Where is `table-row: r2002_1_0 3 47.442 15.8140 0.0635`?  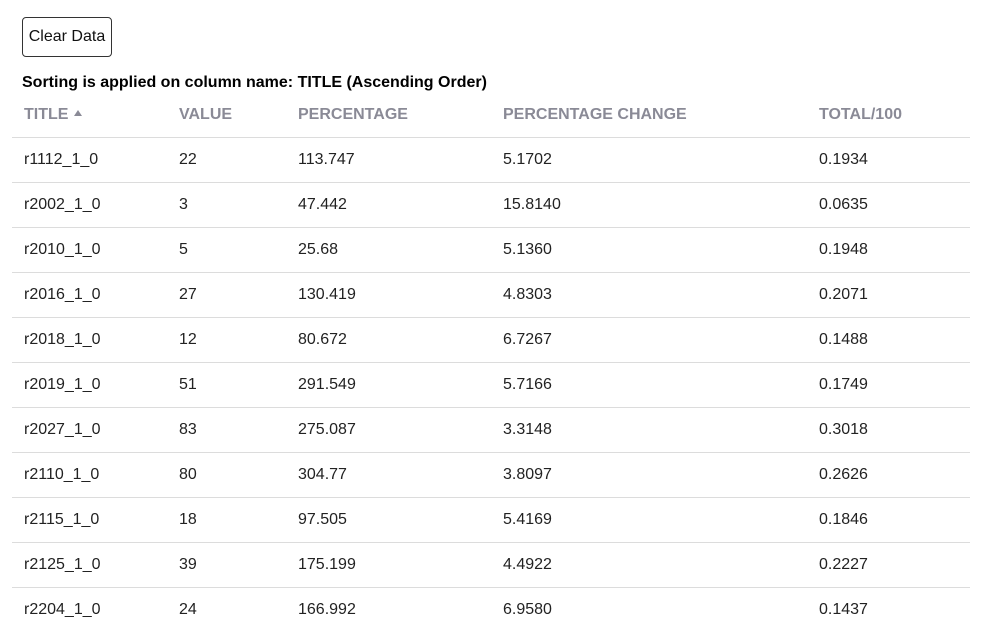 table-row: r2002_1_0 3 47.442 15.8140 0.0635 is located at coordinates (491, 205).